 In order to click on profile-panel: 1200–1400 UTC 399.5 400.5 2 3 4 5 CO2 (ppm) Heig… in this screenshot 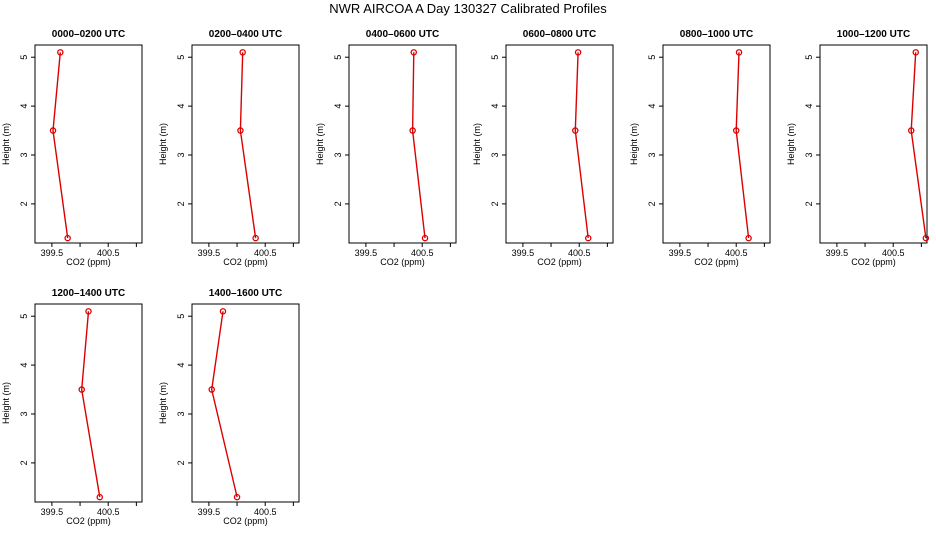, I will do `click(72, 407)`.